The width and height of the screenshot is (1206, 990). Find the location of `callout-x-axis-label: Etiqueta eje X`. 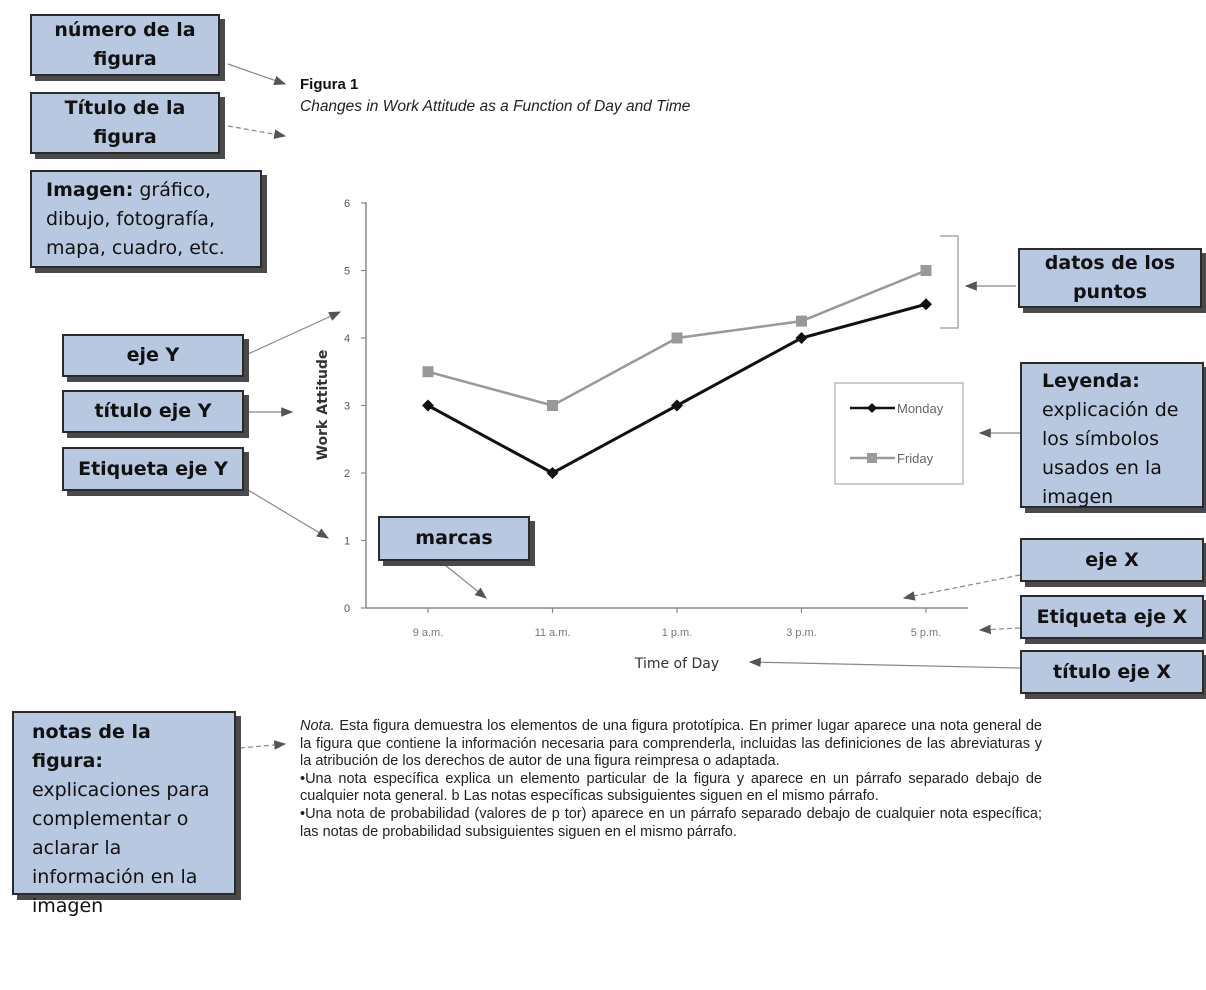

callout-x-axis-label: Etiqueta eje X is located at coordinates (1112, 617).